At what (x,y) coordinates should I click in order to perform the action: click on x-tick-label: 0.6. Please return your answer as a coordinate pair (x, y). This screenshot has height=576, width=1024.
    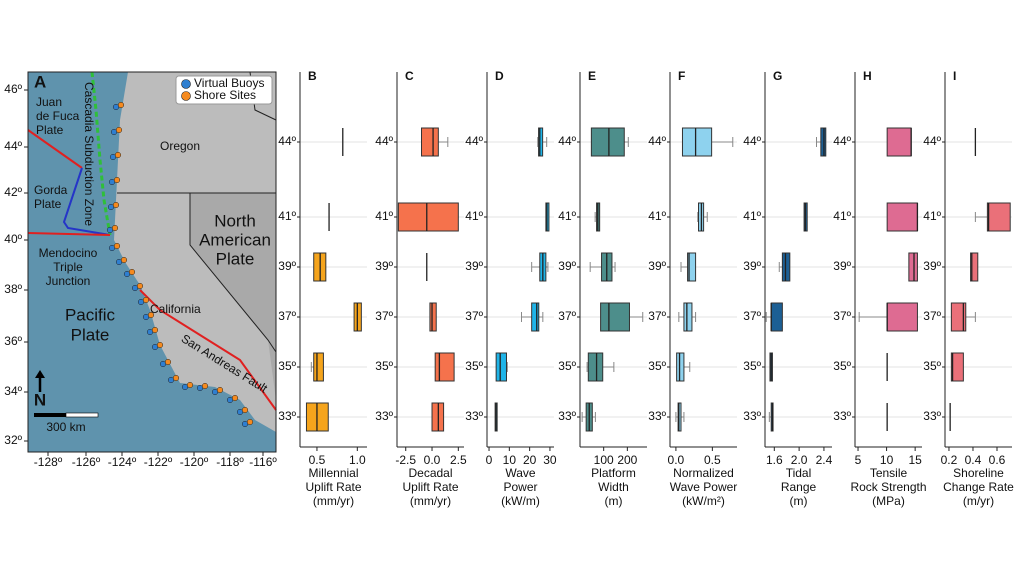
    Looking at the image, I should click on (997, 460).